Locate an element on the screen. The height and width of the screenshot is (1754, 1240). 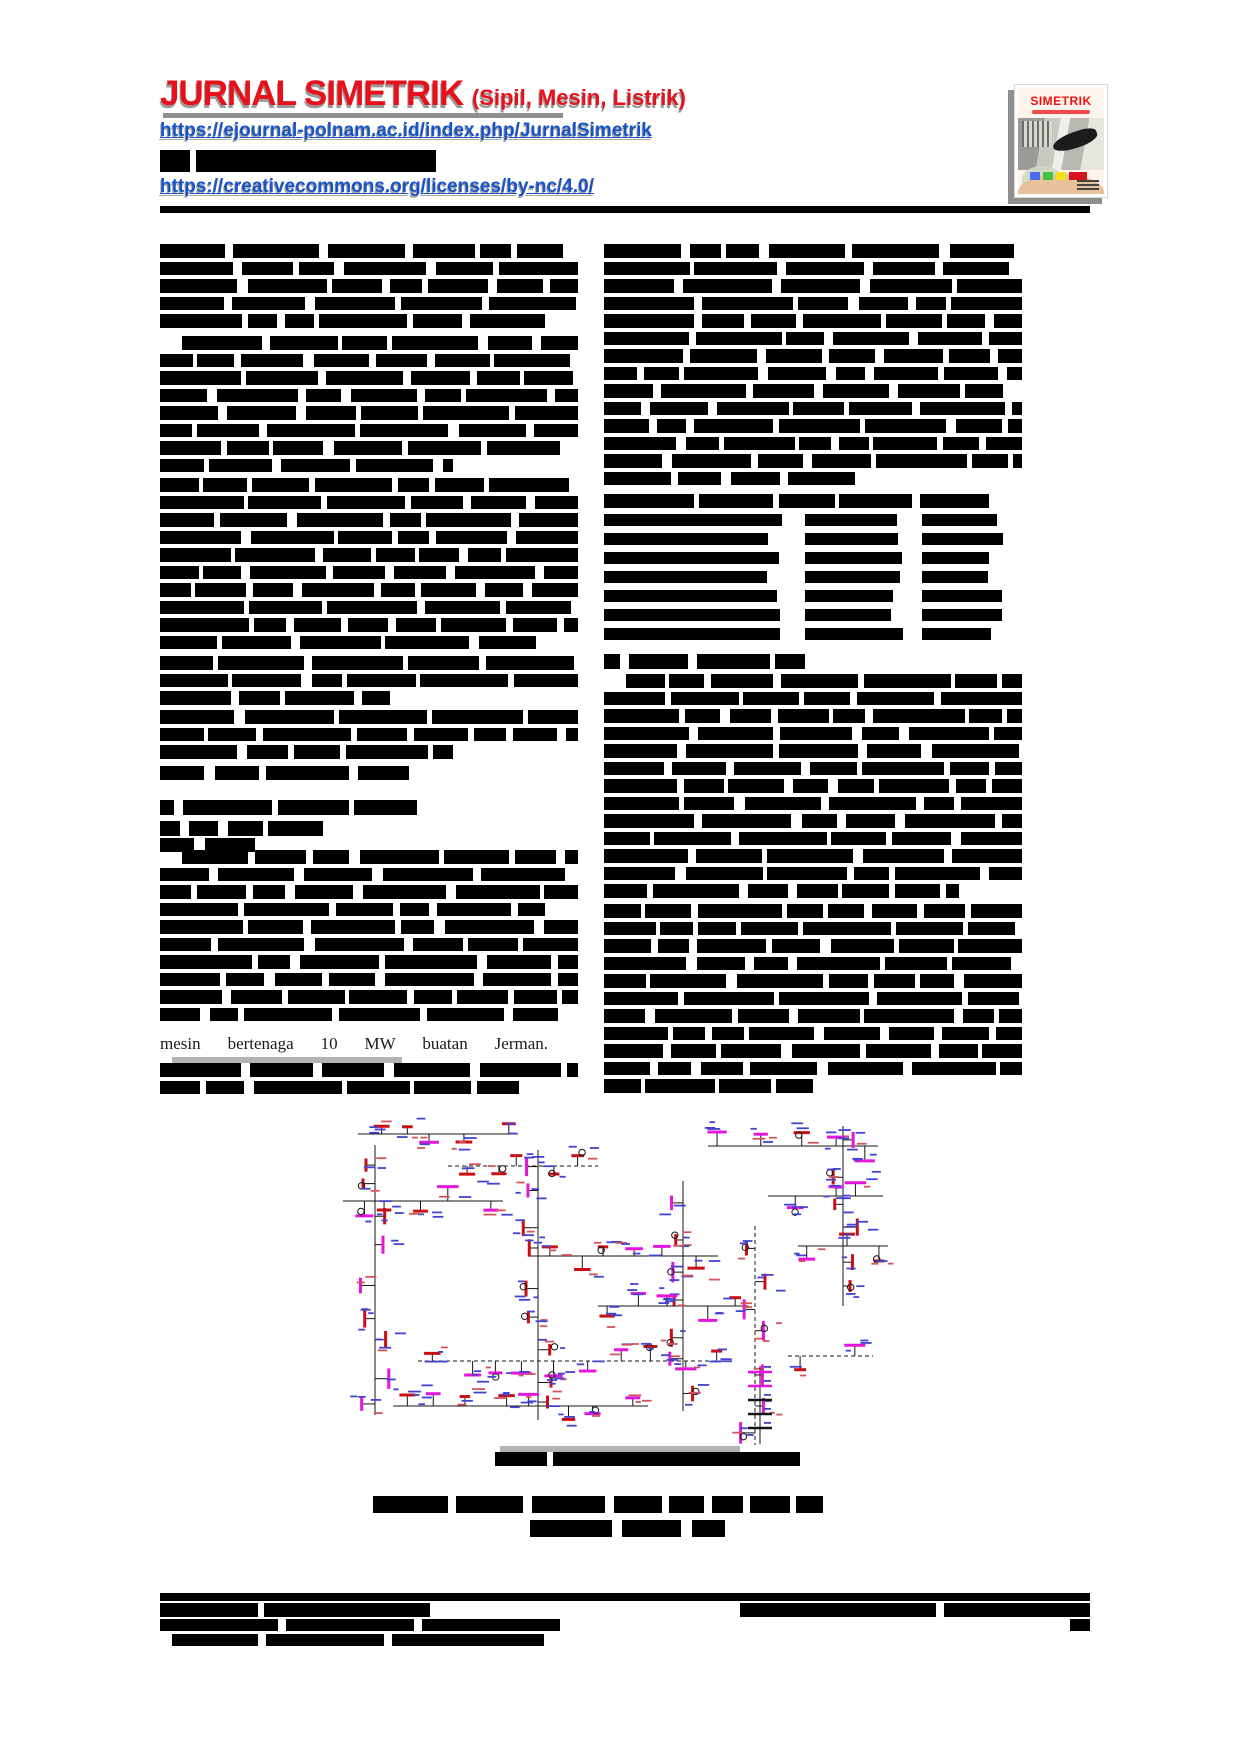
journal-title-text: JURNAL SIMETRIK is located at coordinates (312, 93).